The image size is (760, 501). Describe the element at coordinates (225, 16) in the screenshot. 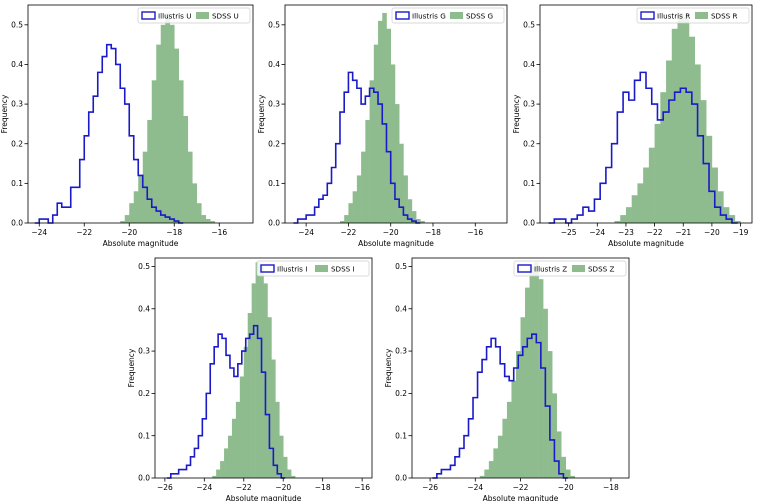

I see `legend-label-sdss: SDSS U` at that location.